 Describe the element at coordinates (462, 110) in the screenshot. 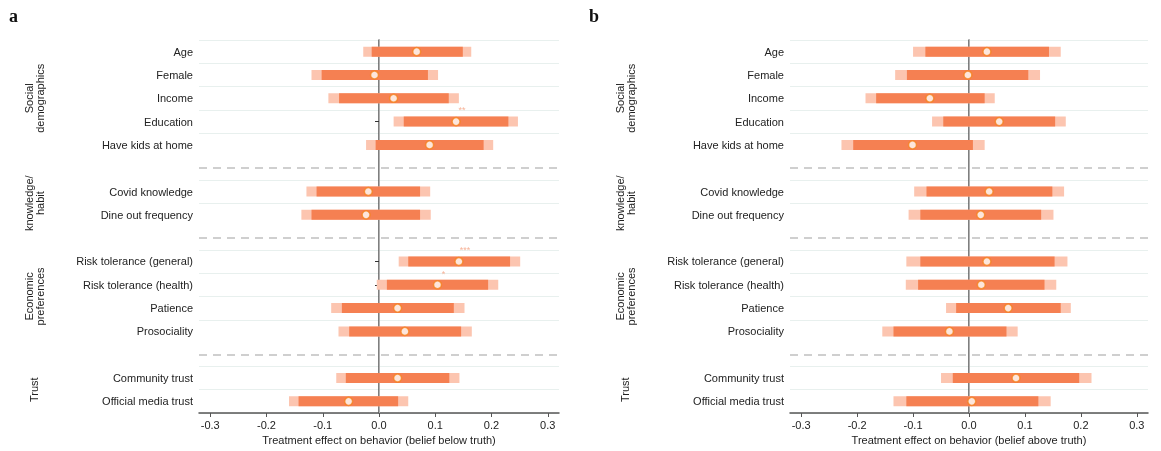

I see `data-label: **` at that location.